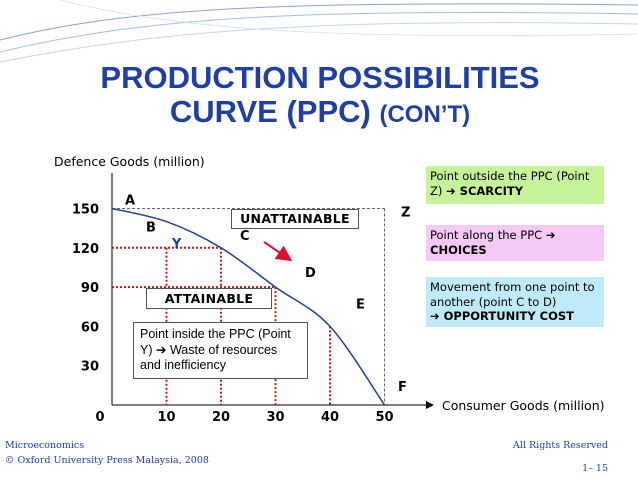 The image size is (638, 478). I want to click on opportunity-note-keyword: OPPORTUNITY COST, so click(508, 316).